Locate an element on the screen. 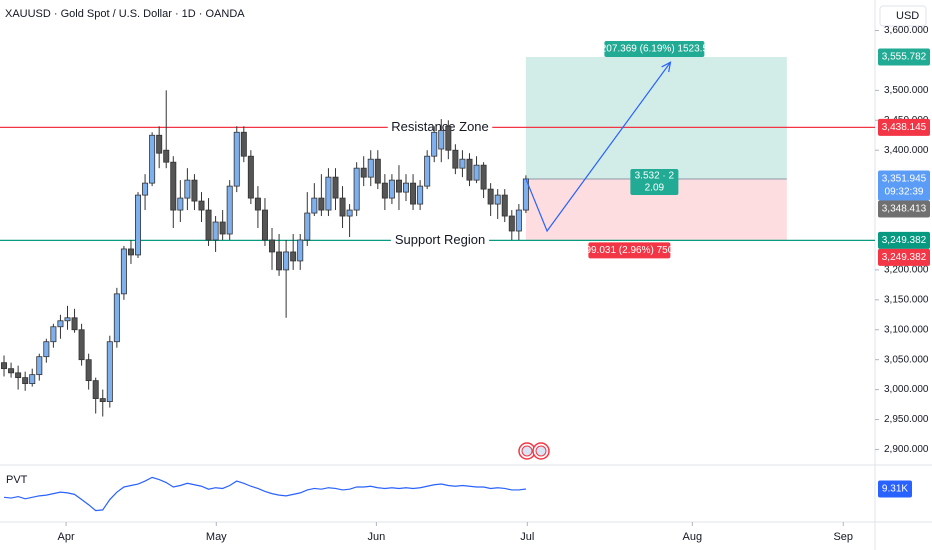 This screenshot has width=932, height=550. profit-zone is located at coordinates (656, 117).